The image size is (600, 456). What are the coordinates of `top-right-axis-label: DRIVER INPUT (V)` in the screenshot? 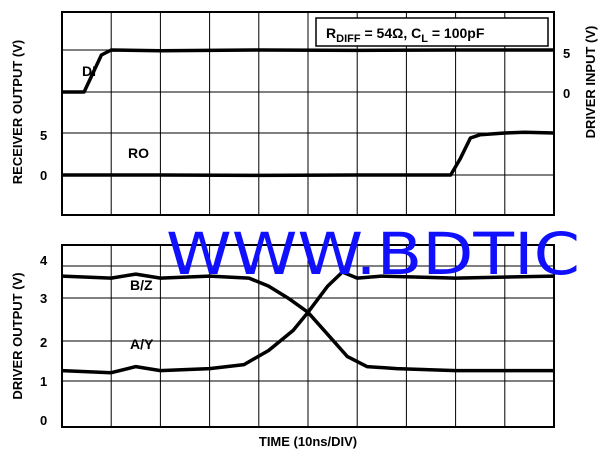 It's located at (590, 82).